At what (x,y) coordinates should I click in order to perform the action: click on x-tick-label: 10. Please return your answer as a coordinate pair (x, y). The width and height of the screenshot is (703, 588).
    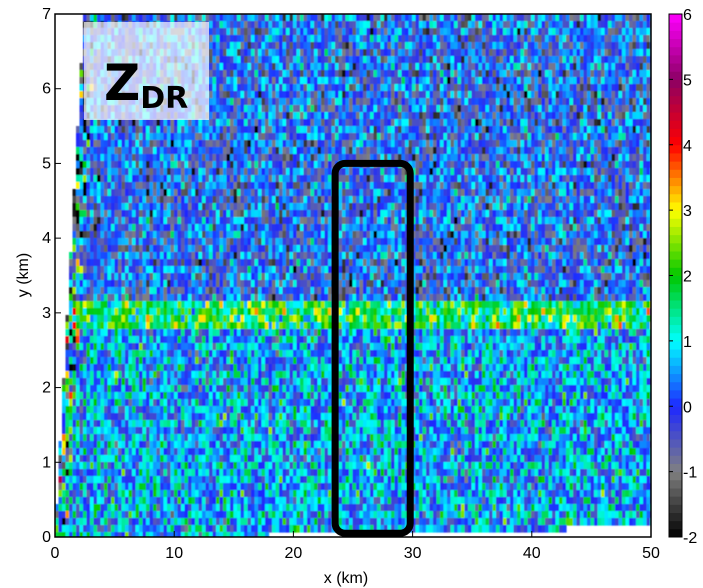
    Looking at the image, I should click on (174, 553).